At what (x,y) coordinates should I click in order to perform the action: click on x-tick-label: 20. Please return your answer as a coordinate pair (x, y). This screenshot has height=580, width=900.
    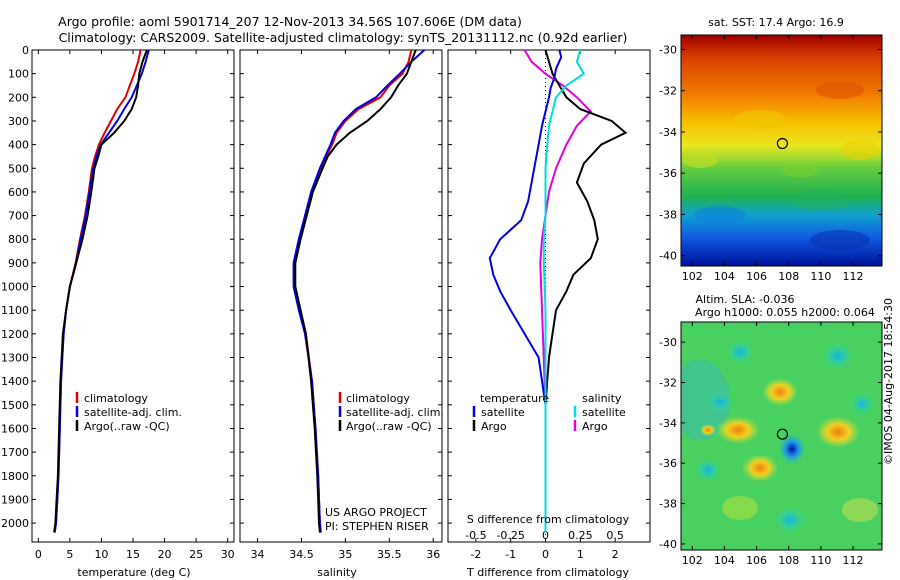
    Looking at the image, I should click on (165, 554).